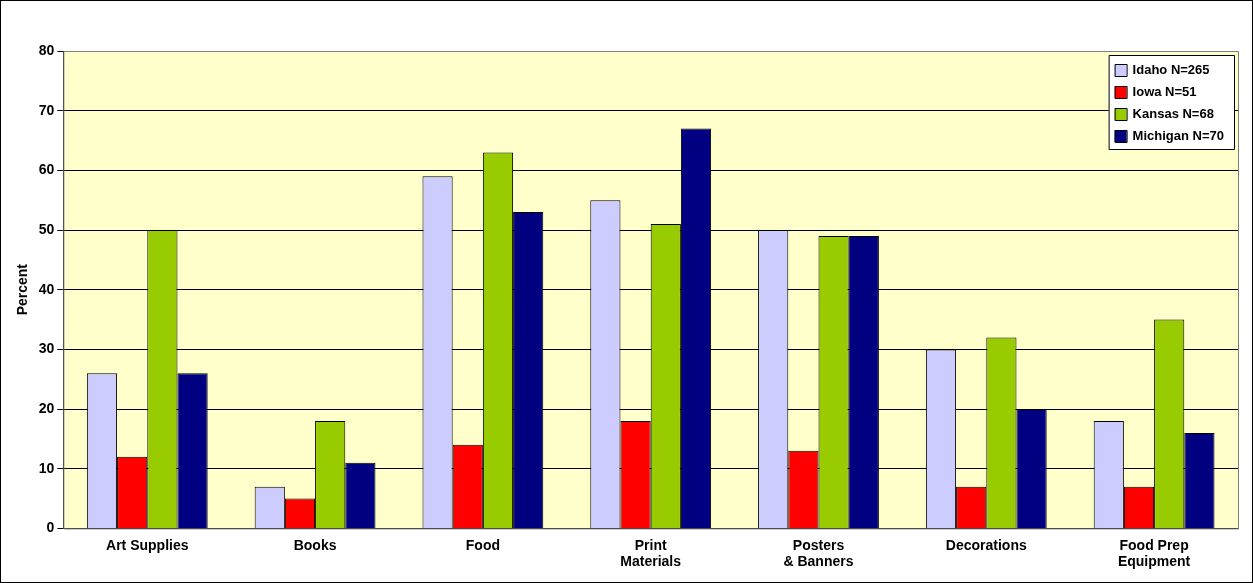  I want to click on y-axis-title: Percent, so click(22, 289).